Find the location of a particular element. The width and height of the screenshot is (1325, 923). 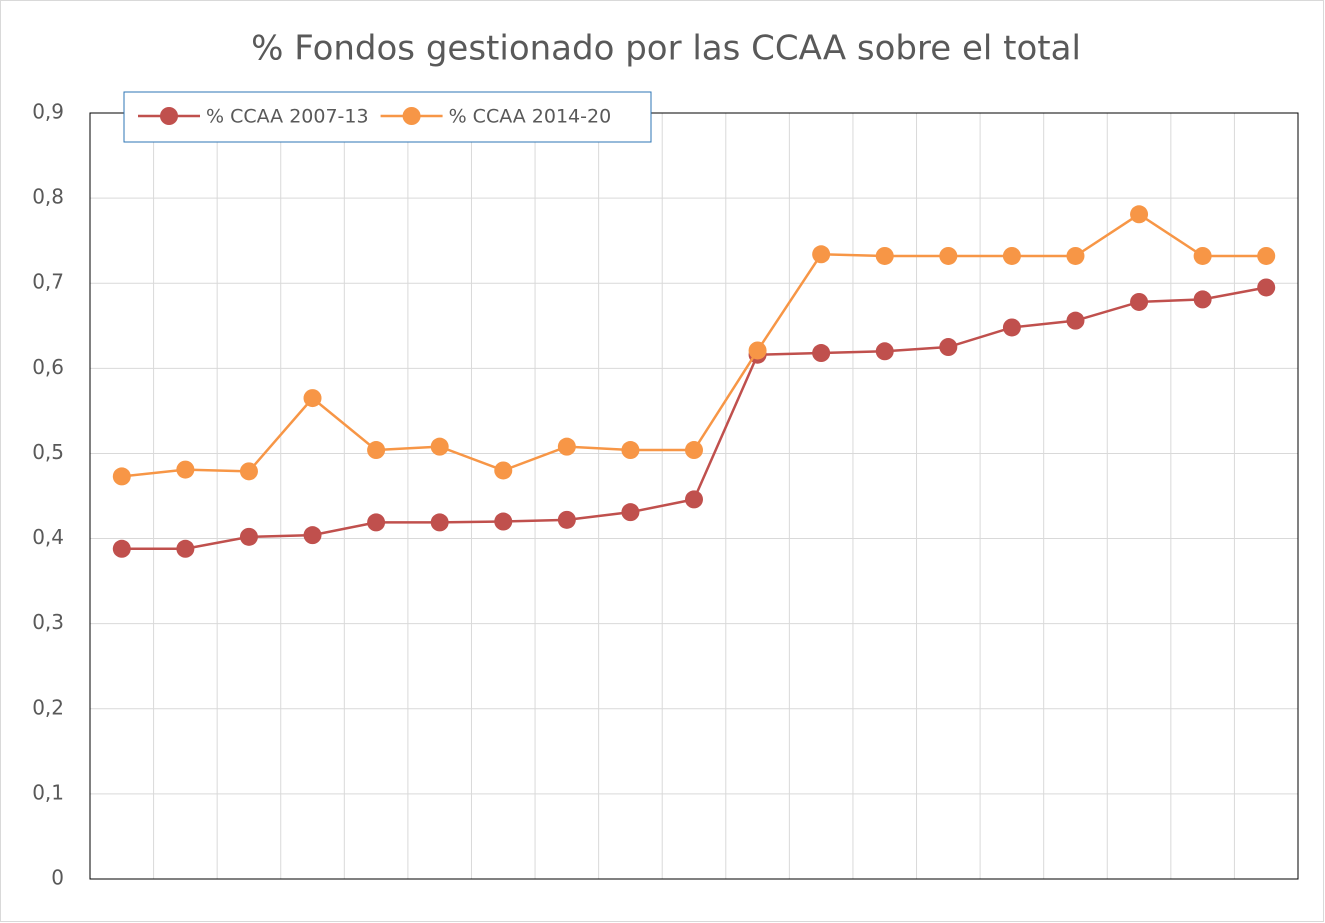

y-tick-label: 0,4 is located at coordinates (48, 537).